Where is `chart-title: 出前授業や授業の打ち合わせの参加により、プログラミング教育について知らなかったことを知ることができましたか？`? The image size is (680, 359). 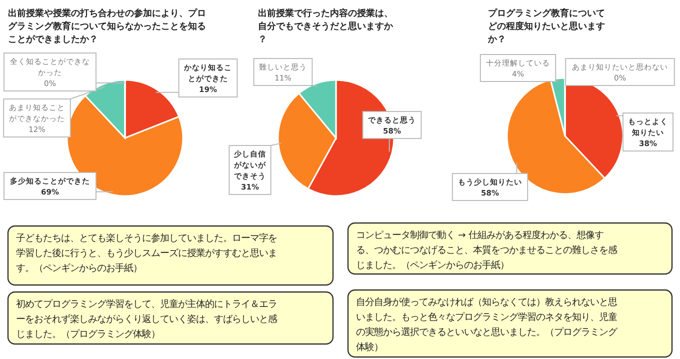
chart-title: 出前授業や授業の打ち合わせの参加により、プログラミング教育について知らなかったことを知ることができましたか？ is located at coordinates (107, 26).